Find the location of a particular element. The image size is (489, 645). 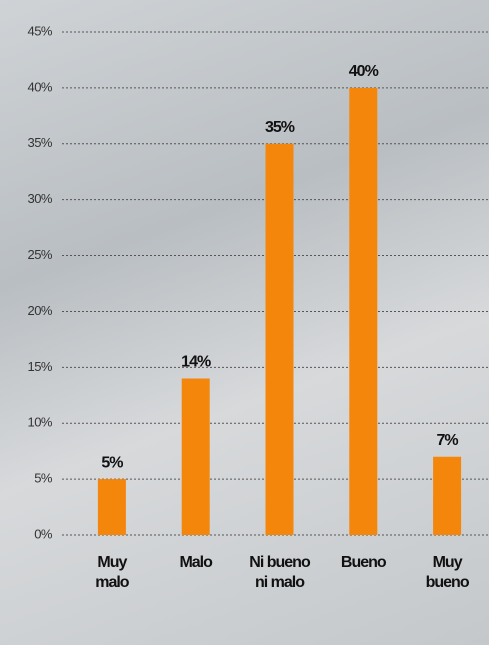

value-label: 14% is located at coordinates (196, 362).